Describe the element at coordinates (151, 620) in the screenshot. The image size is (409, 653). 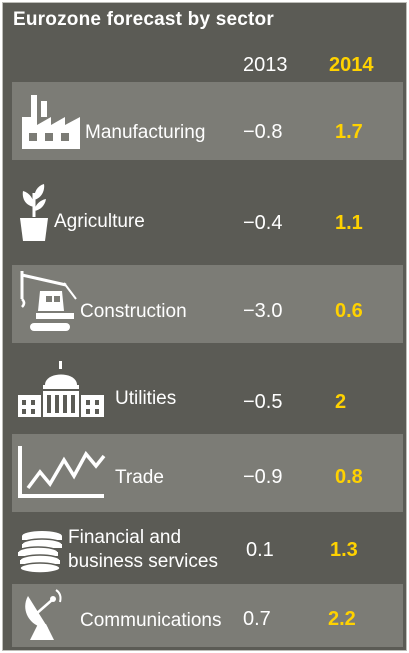
I see `sector-label: Communications` at that location.